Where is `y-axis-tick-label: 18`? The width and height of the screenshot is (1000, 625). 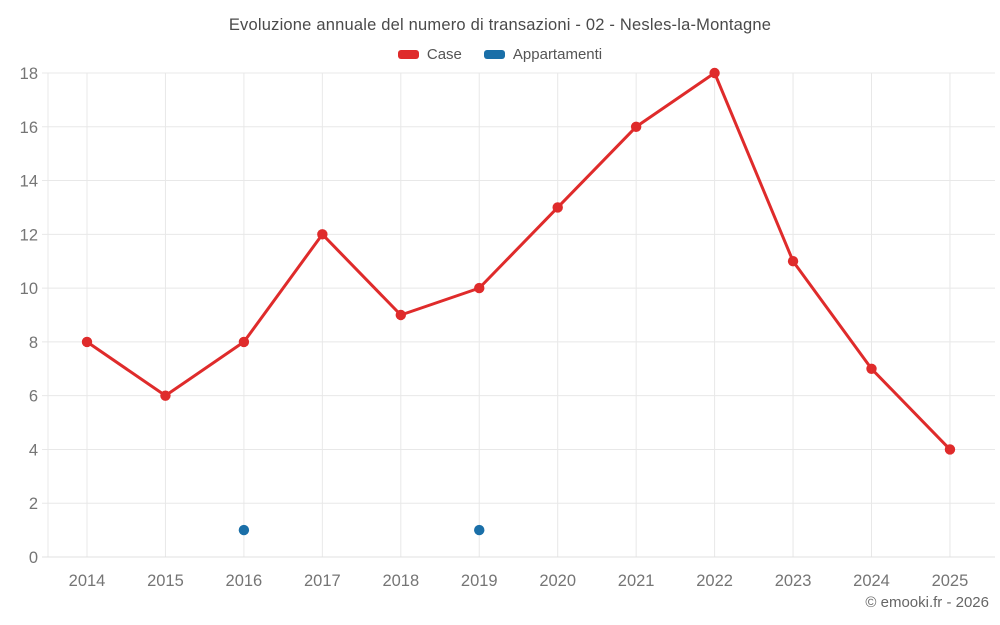 y-axis-tick-label: 18 is located at coordinates (29, 74).